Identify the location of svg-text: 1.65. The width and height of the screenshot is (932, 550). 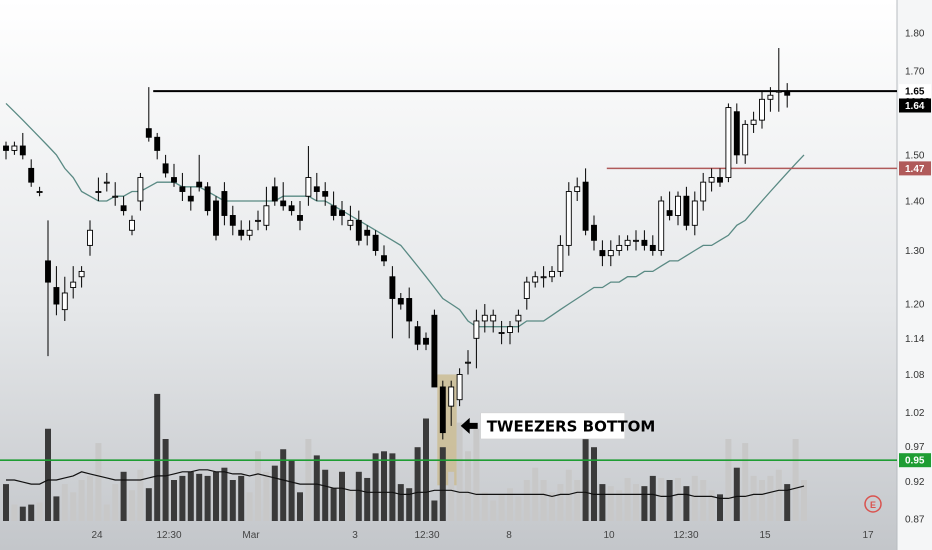
(915, 92).